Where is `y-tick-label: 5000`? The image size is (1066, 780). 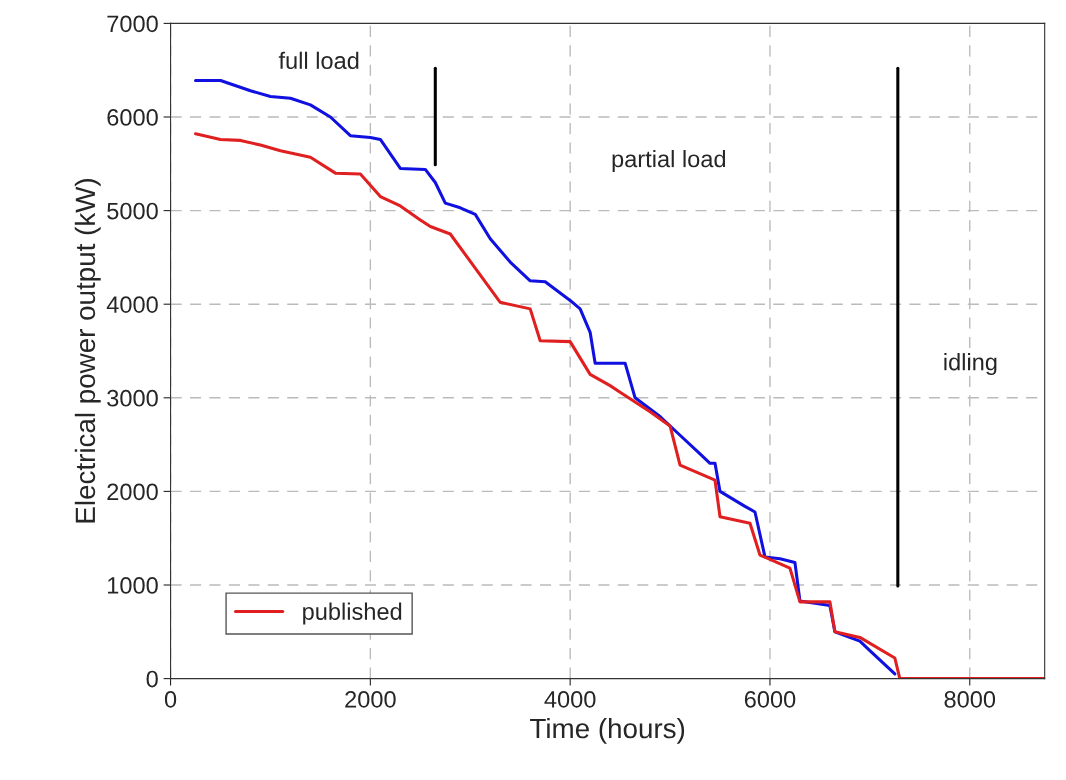 y-tick-label: 5000 is located at coordinates (132, 211).